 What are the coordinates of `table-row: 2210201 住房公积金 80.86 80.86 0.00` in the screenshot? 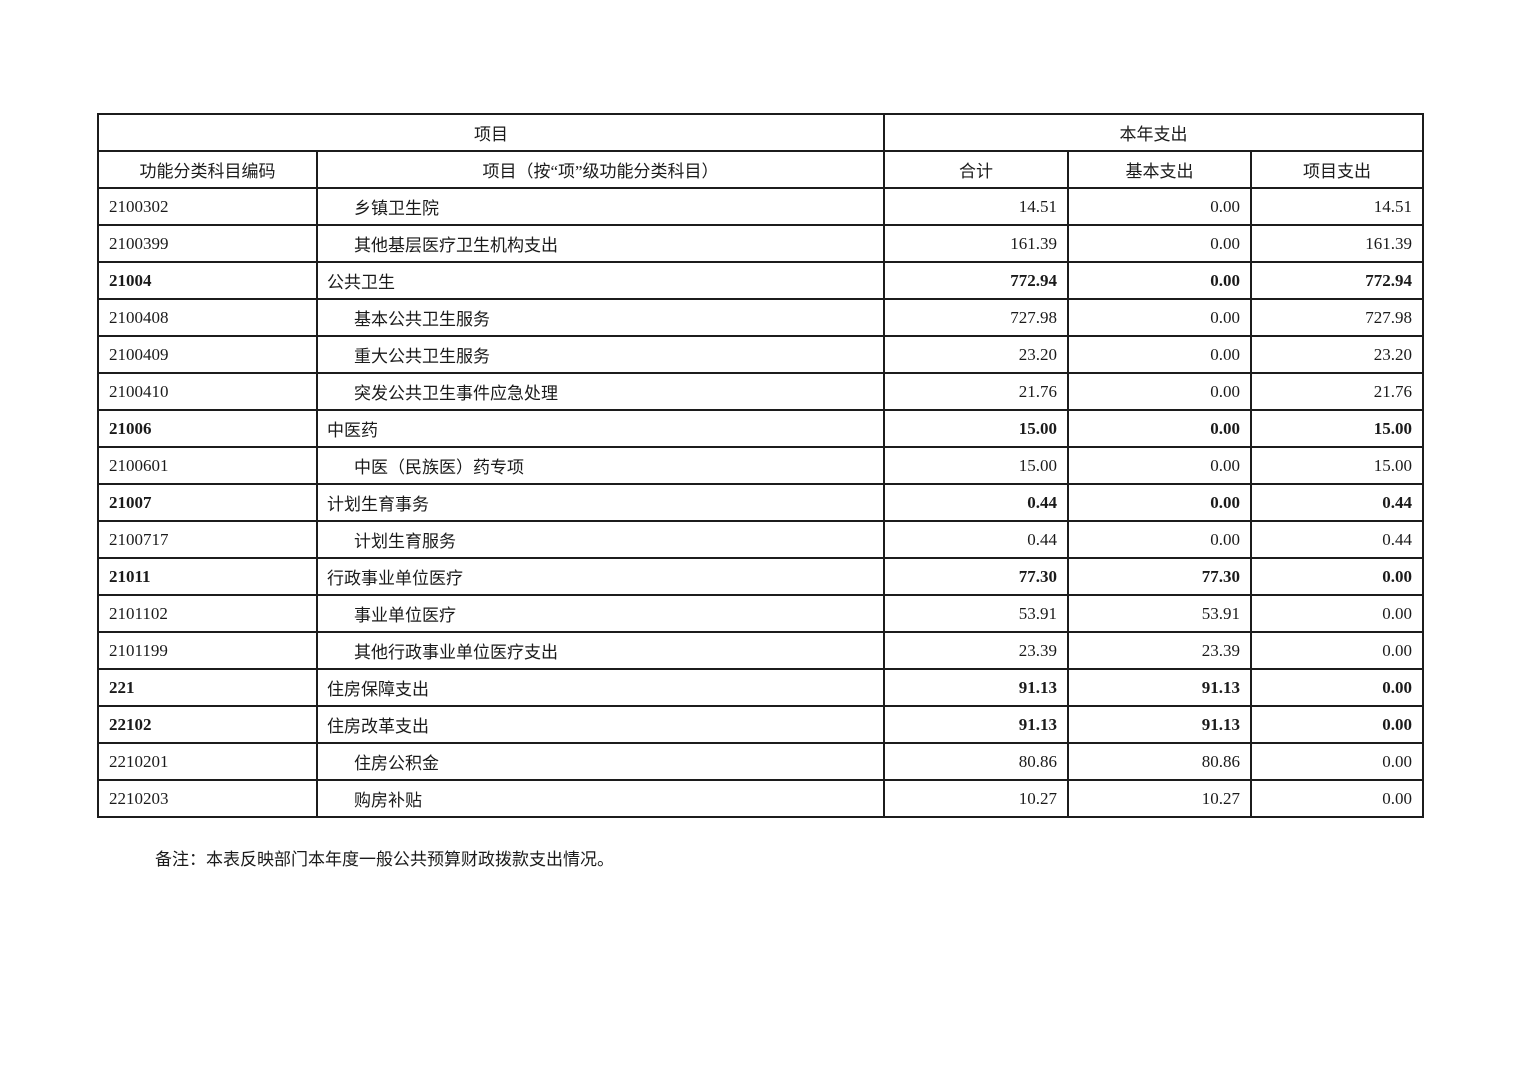 It's located at (760, 761).